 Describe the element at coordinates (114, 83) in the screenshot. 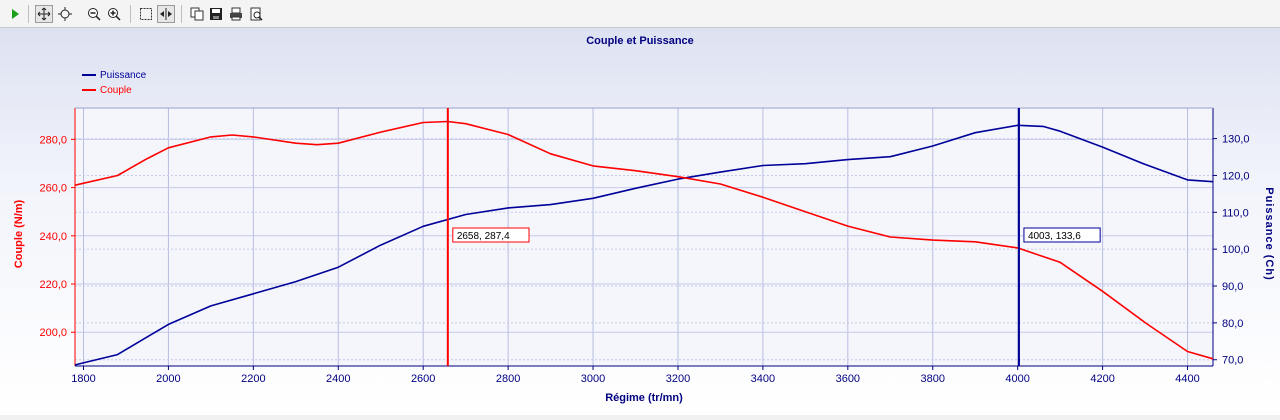

I see `legend: Puissance Couple` at that location.